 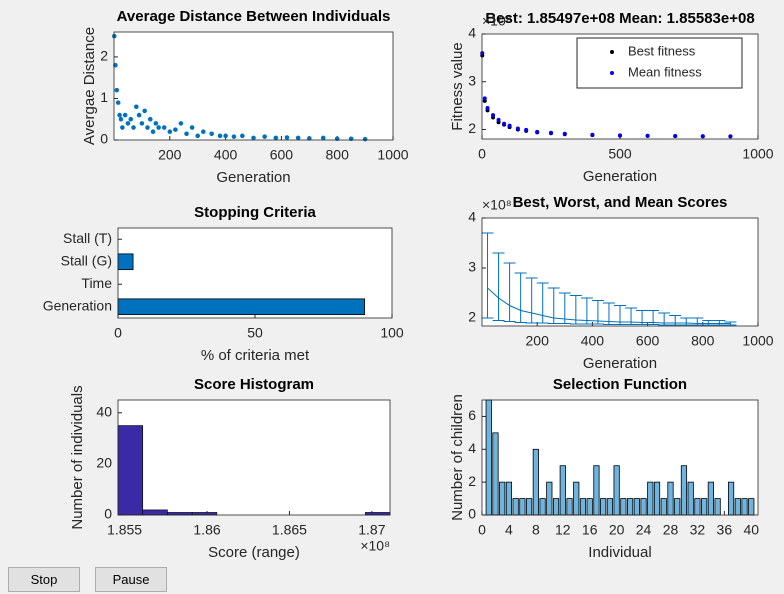 I want to click on y-tick-label: Time, so click(x=96, y=283).